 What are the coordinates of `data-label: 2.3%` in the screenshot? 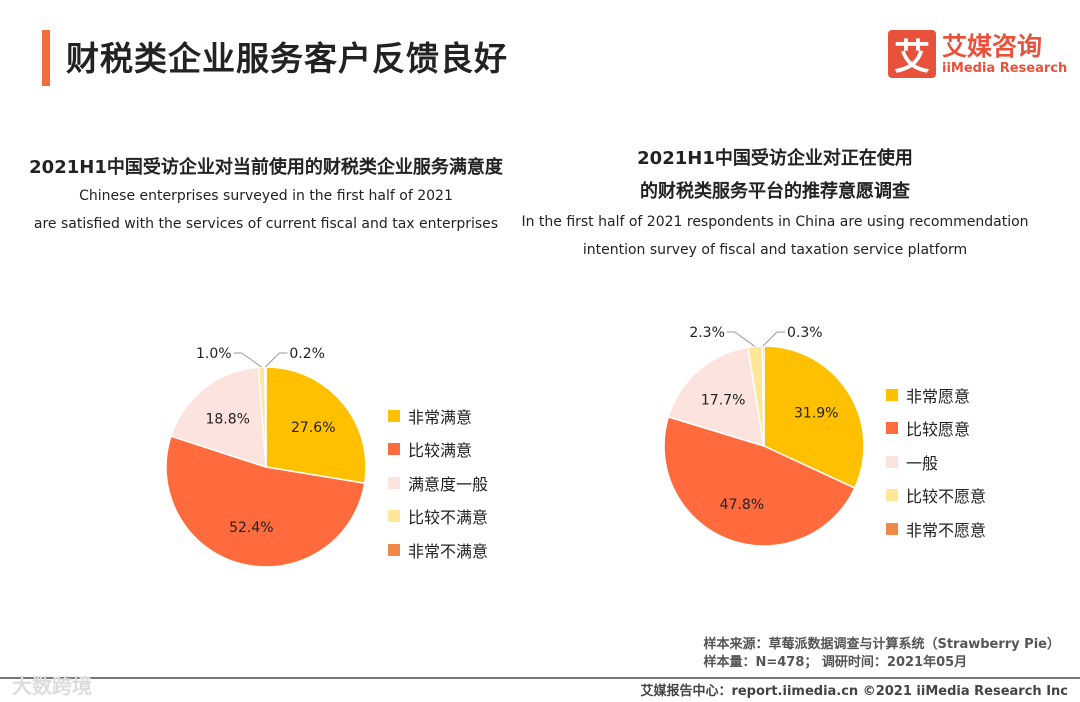 It's located at (707, 333).